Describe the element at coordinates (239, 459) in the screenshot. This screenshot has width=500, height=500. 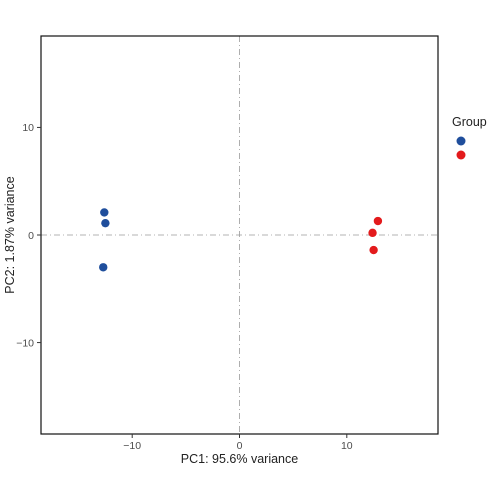
I see `x-axis-label: PC1: 95.6% variance` at that location.